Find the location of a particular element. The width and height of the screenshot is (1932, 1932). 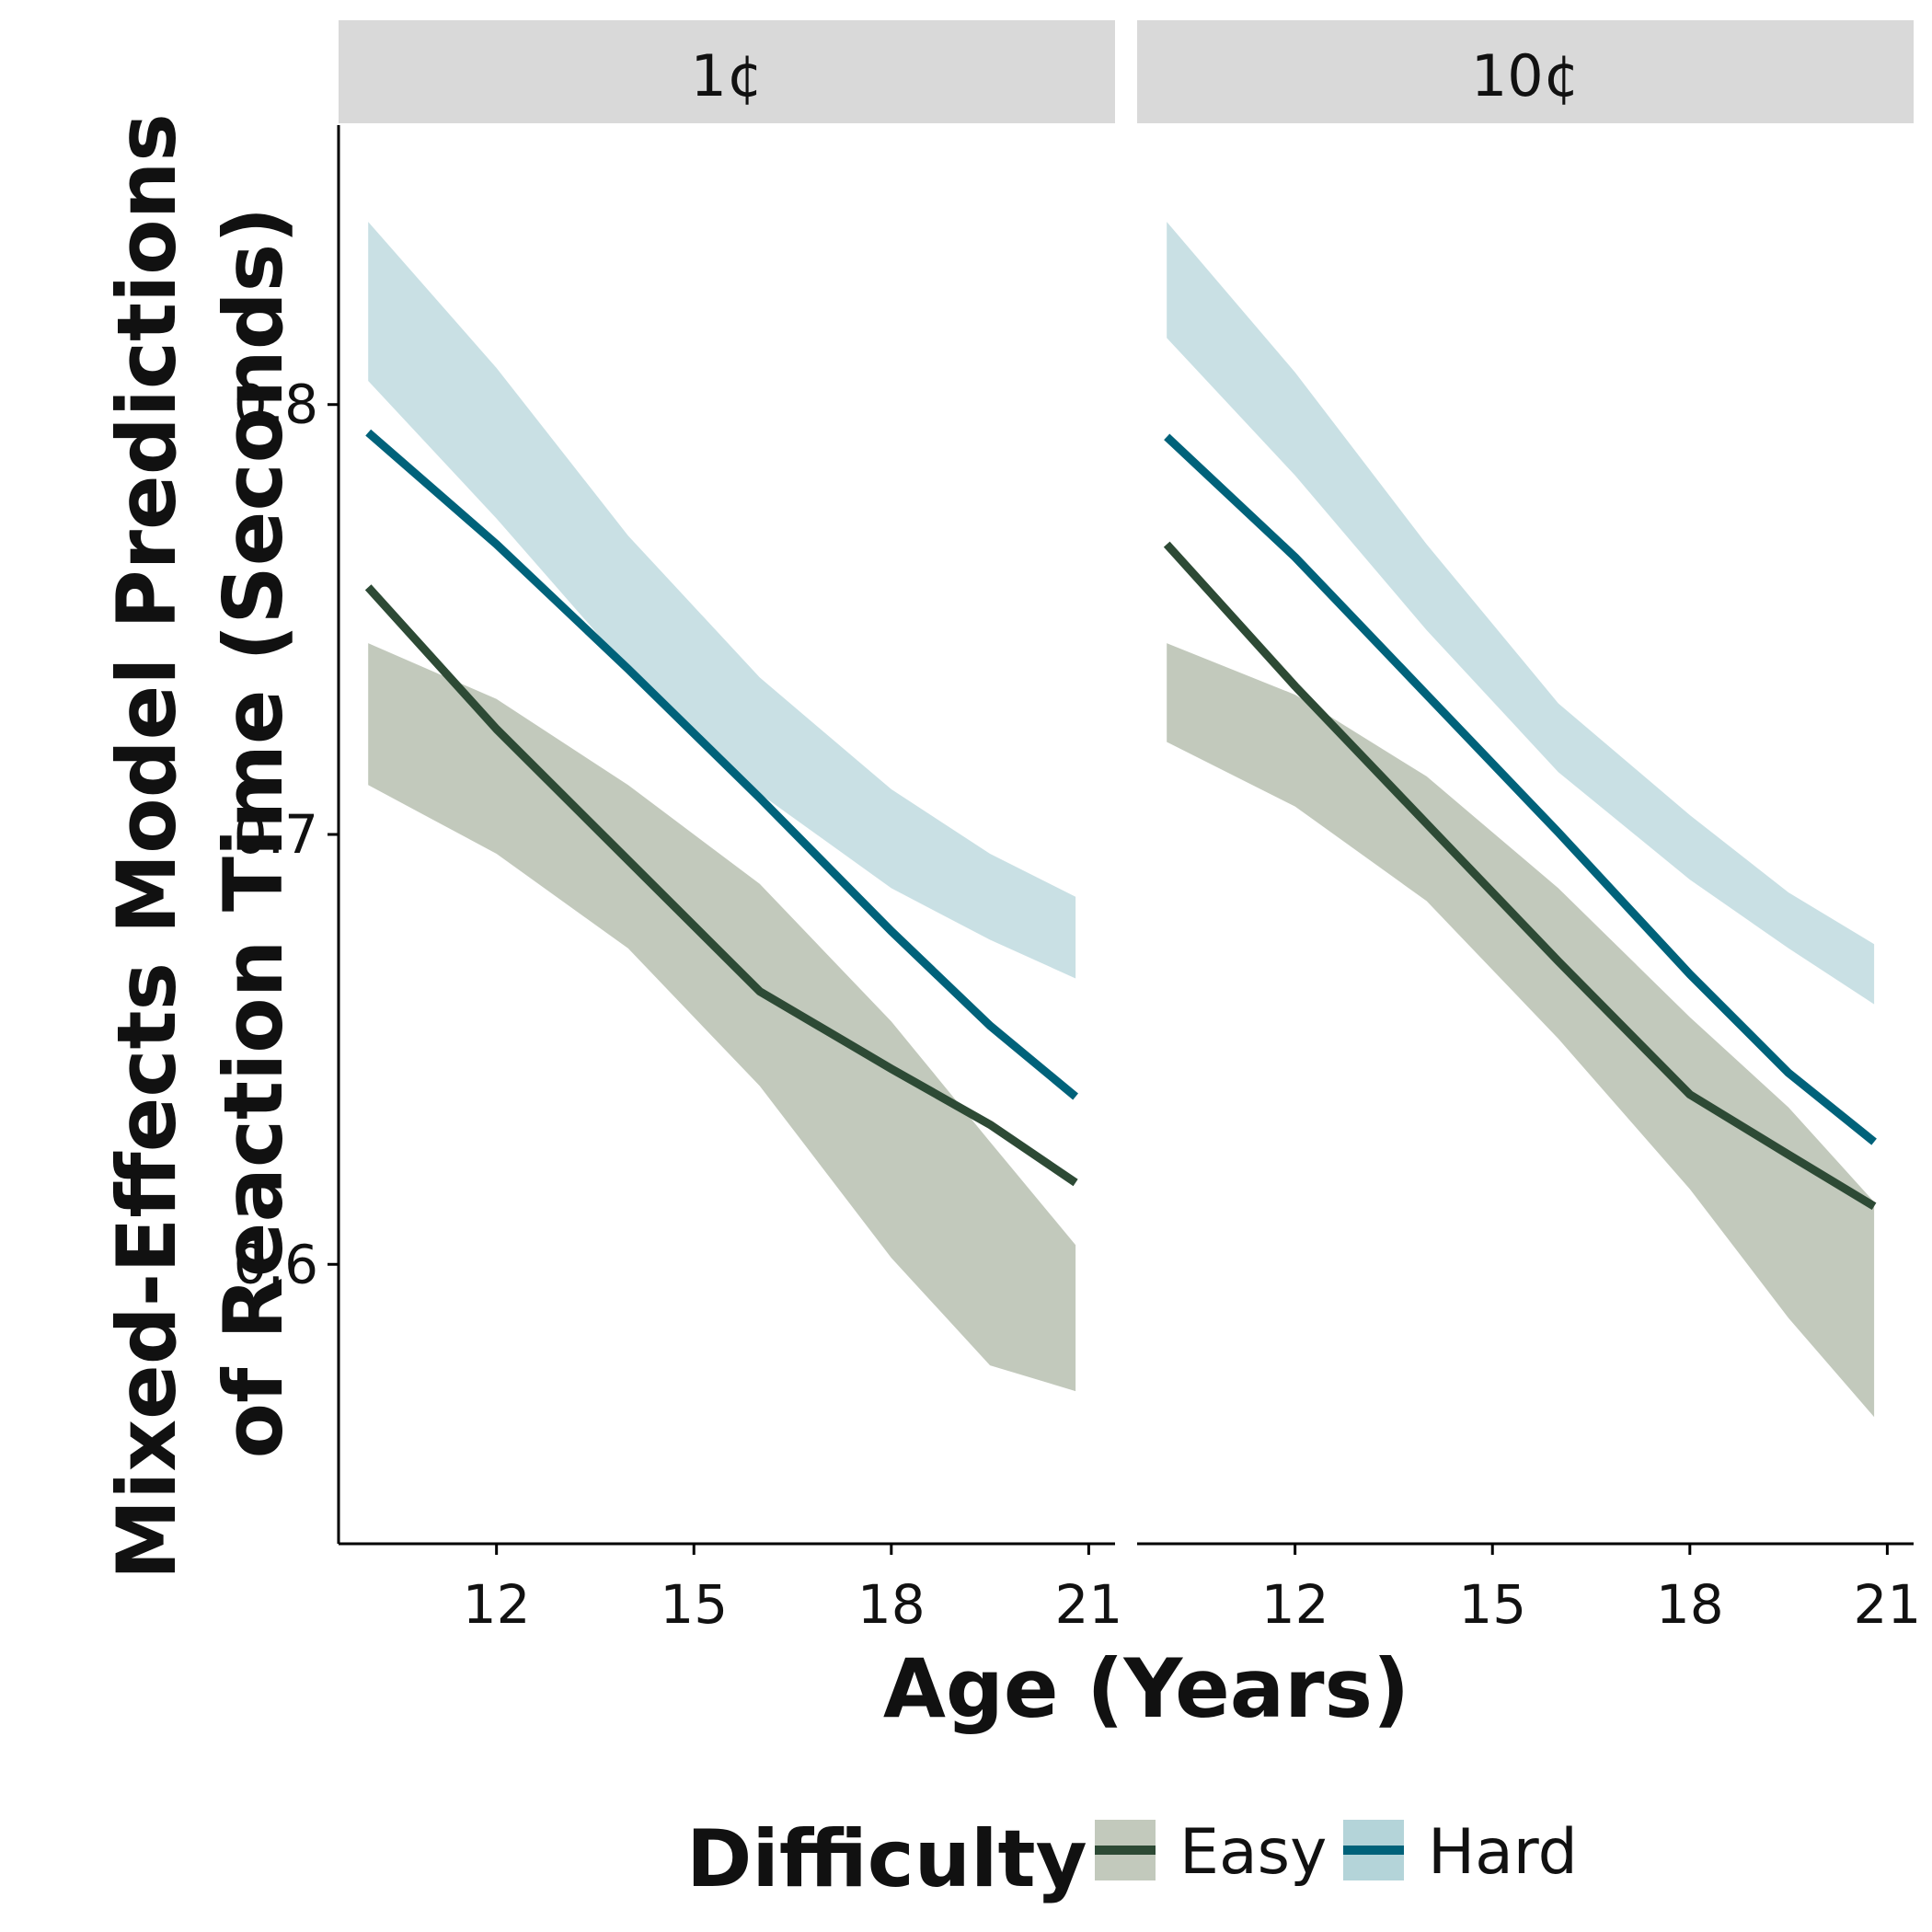

panel-1-line-hard is located at coordinates (721, 764).